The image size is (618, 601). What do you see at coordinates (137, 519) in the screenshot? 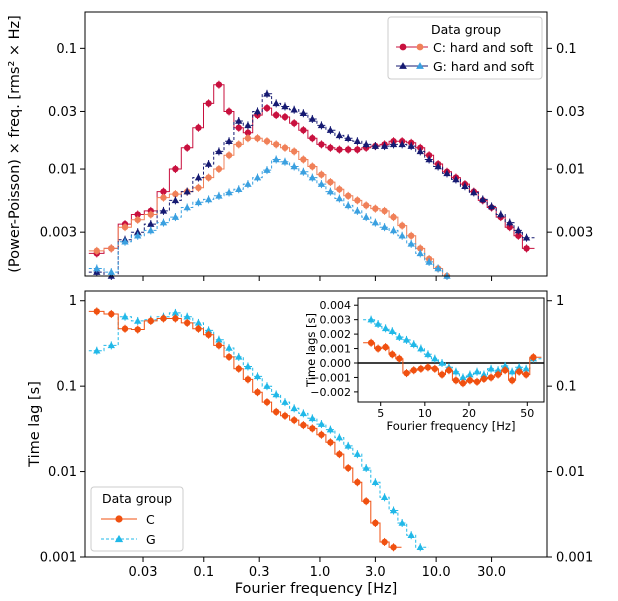
I see `time-lag-legend: Data group C G` at bounding box center [137, 519].